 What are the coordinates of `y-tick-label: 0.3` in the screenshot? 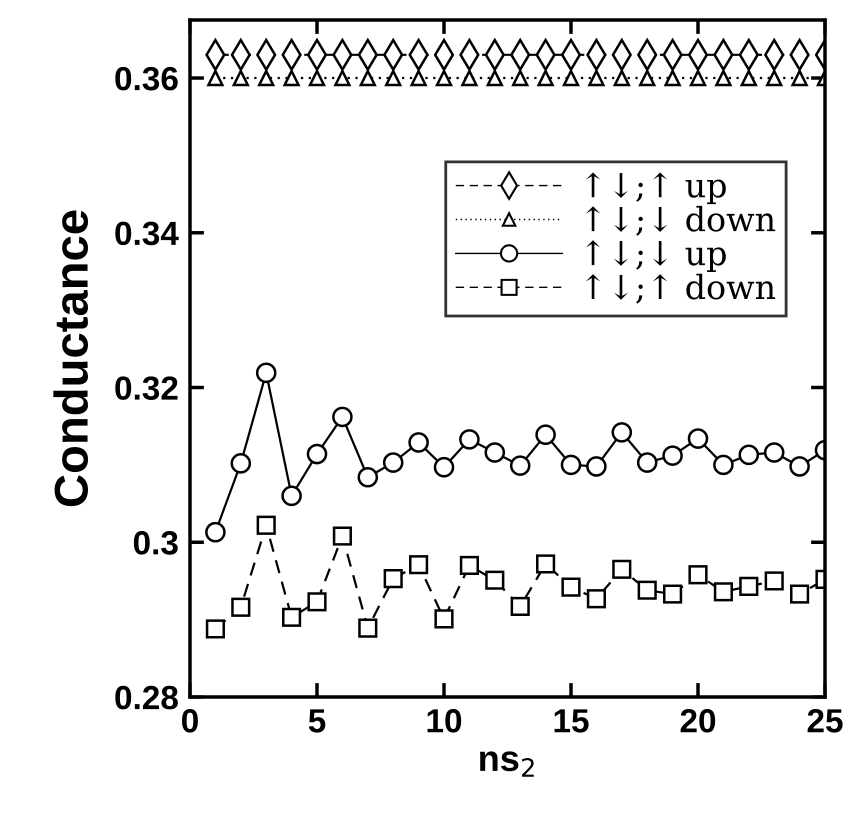 It's located at (156, 543).